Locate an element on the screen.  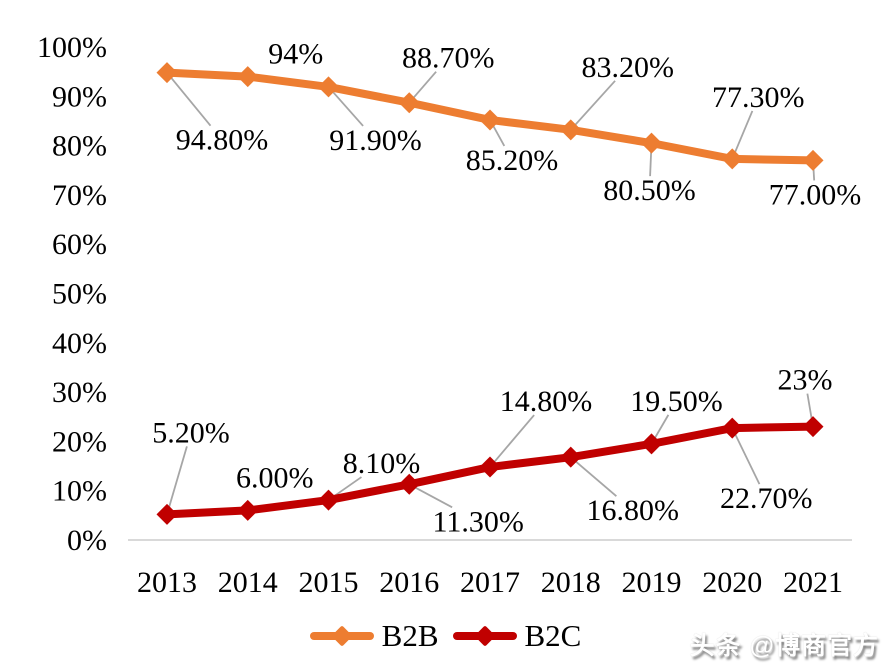
b2b-diamond-icon is located at coordinates (342, 636).